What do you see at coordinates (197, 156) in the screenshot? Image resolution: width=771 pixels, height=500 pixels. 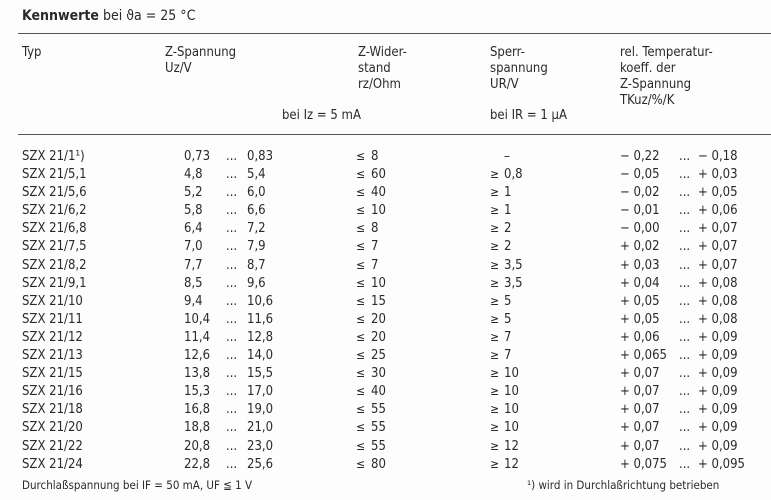 I see `uz-min-cell: 0,73` at bounding box center [197, 156].